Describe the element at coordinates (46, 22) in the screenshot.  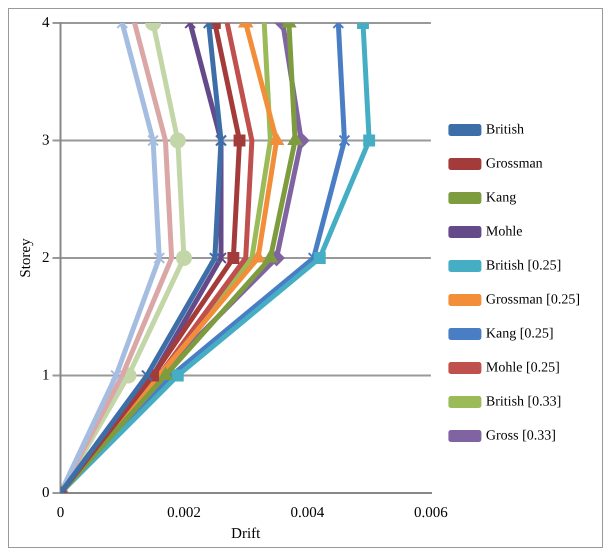
I see `y-tick-label: 4` at that location.